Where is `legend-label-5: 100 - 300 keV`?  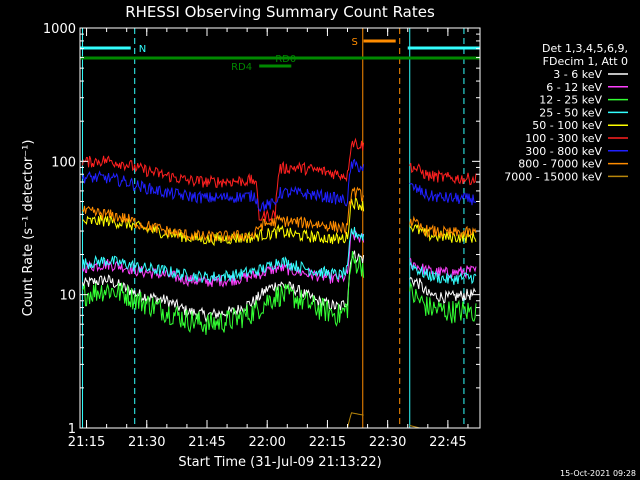 legend-label-5: 100 - 300 keV is located at coordinates (563, 138).